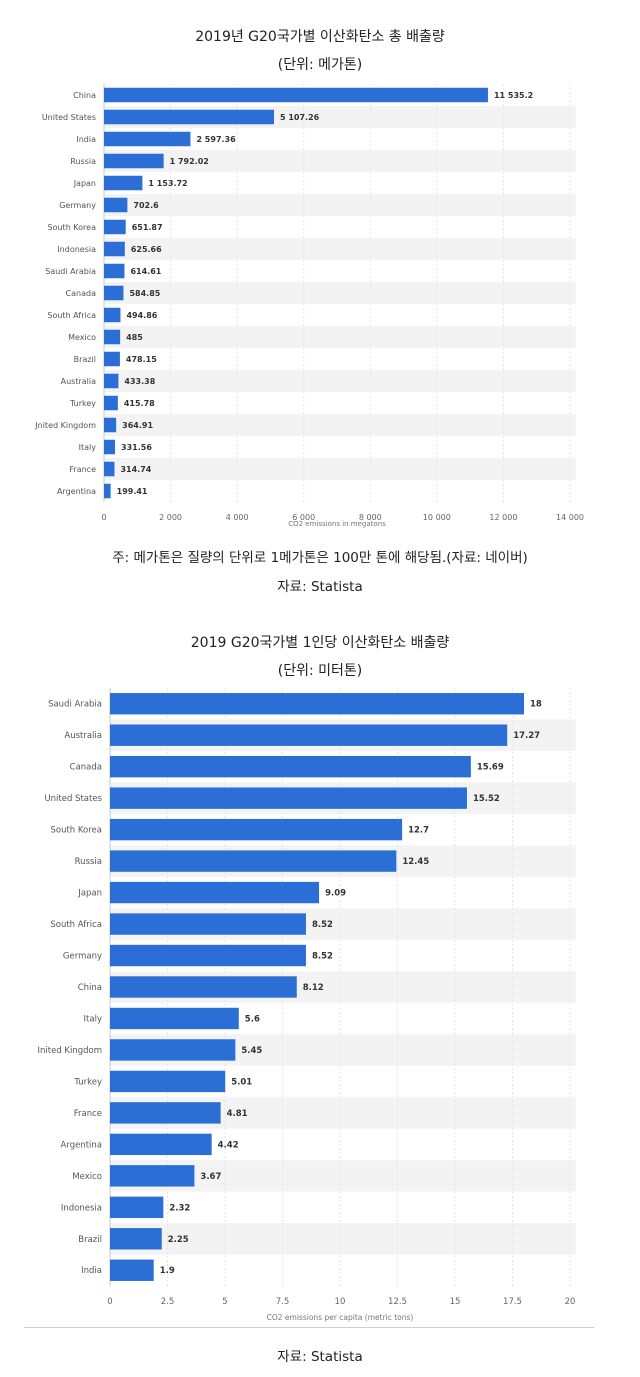  What do you see at coordinates (136, 447) in the screenshot?
I see `value-label: 331.56` at bounding box center [136, 447].